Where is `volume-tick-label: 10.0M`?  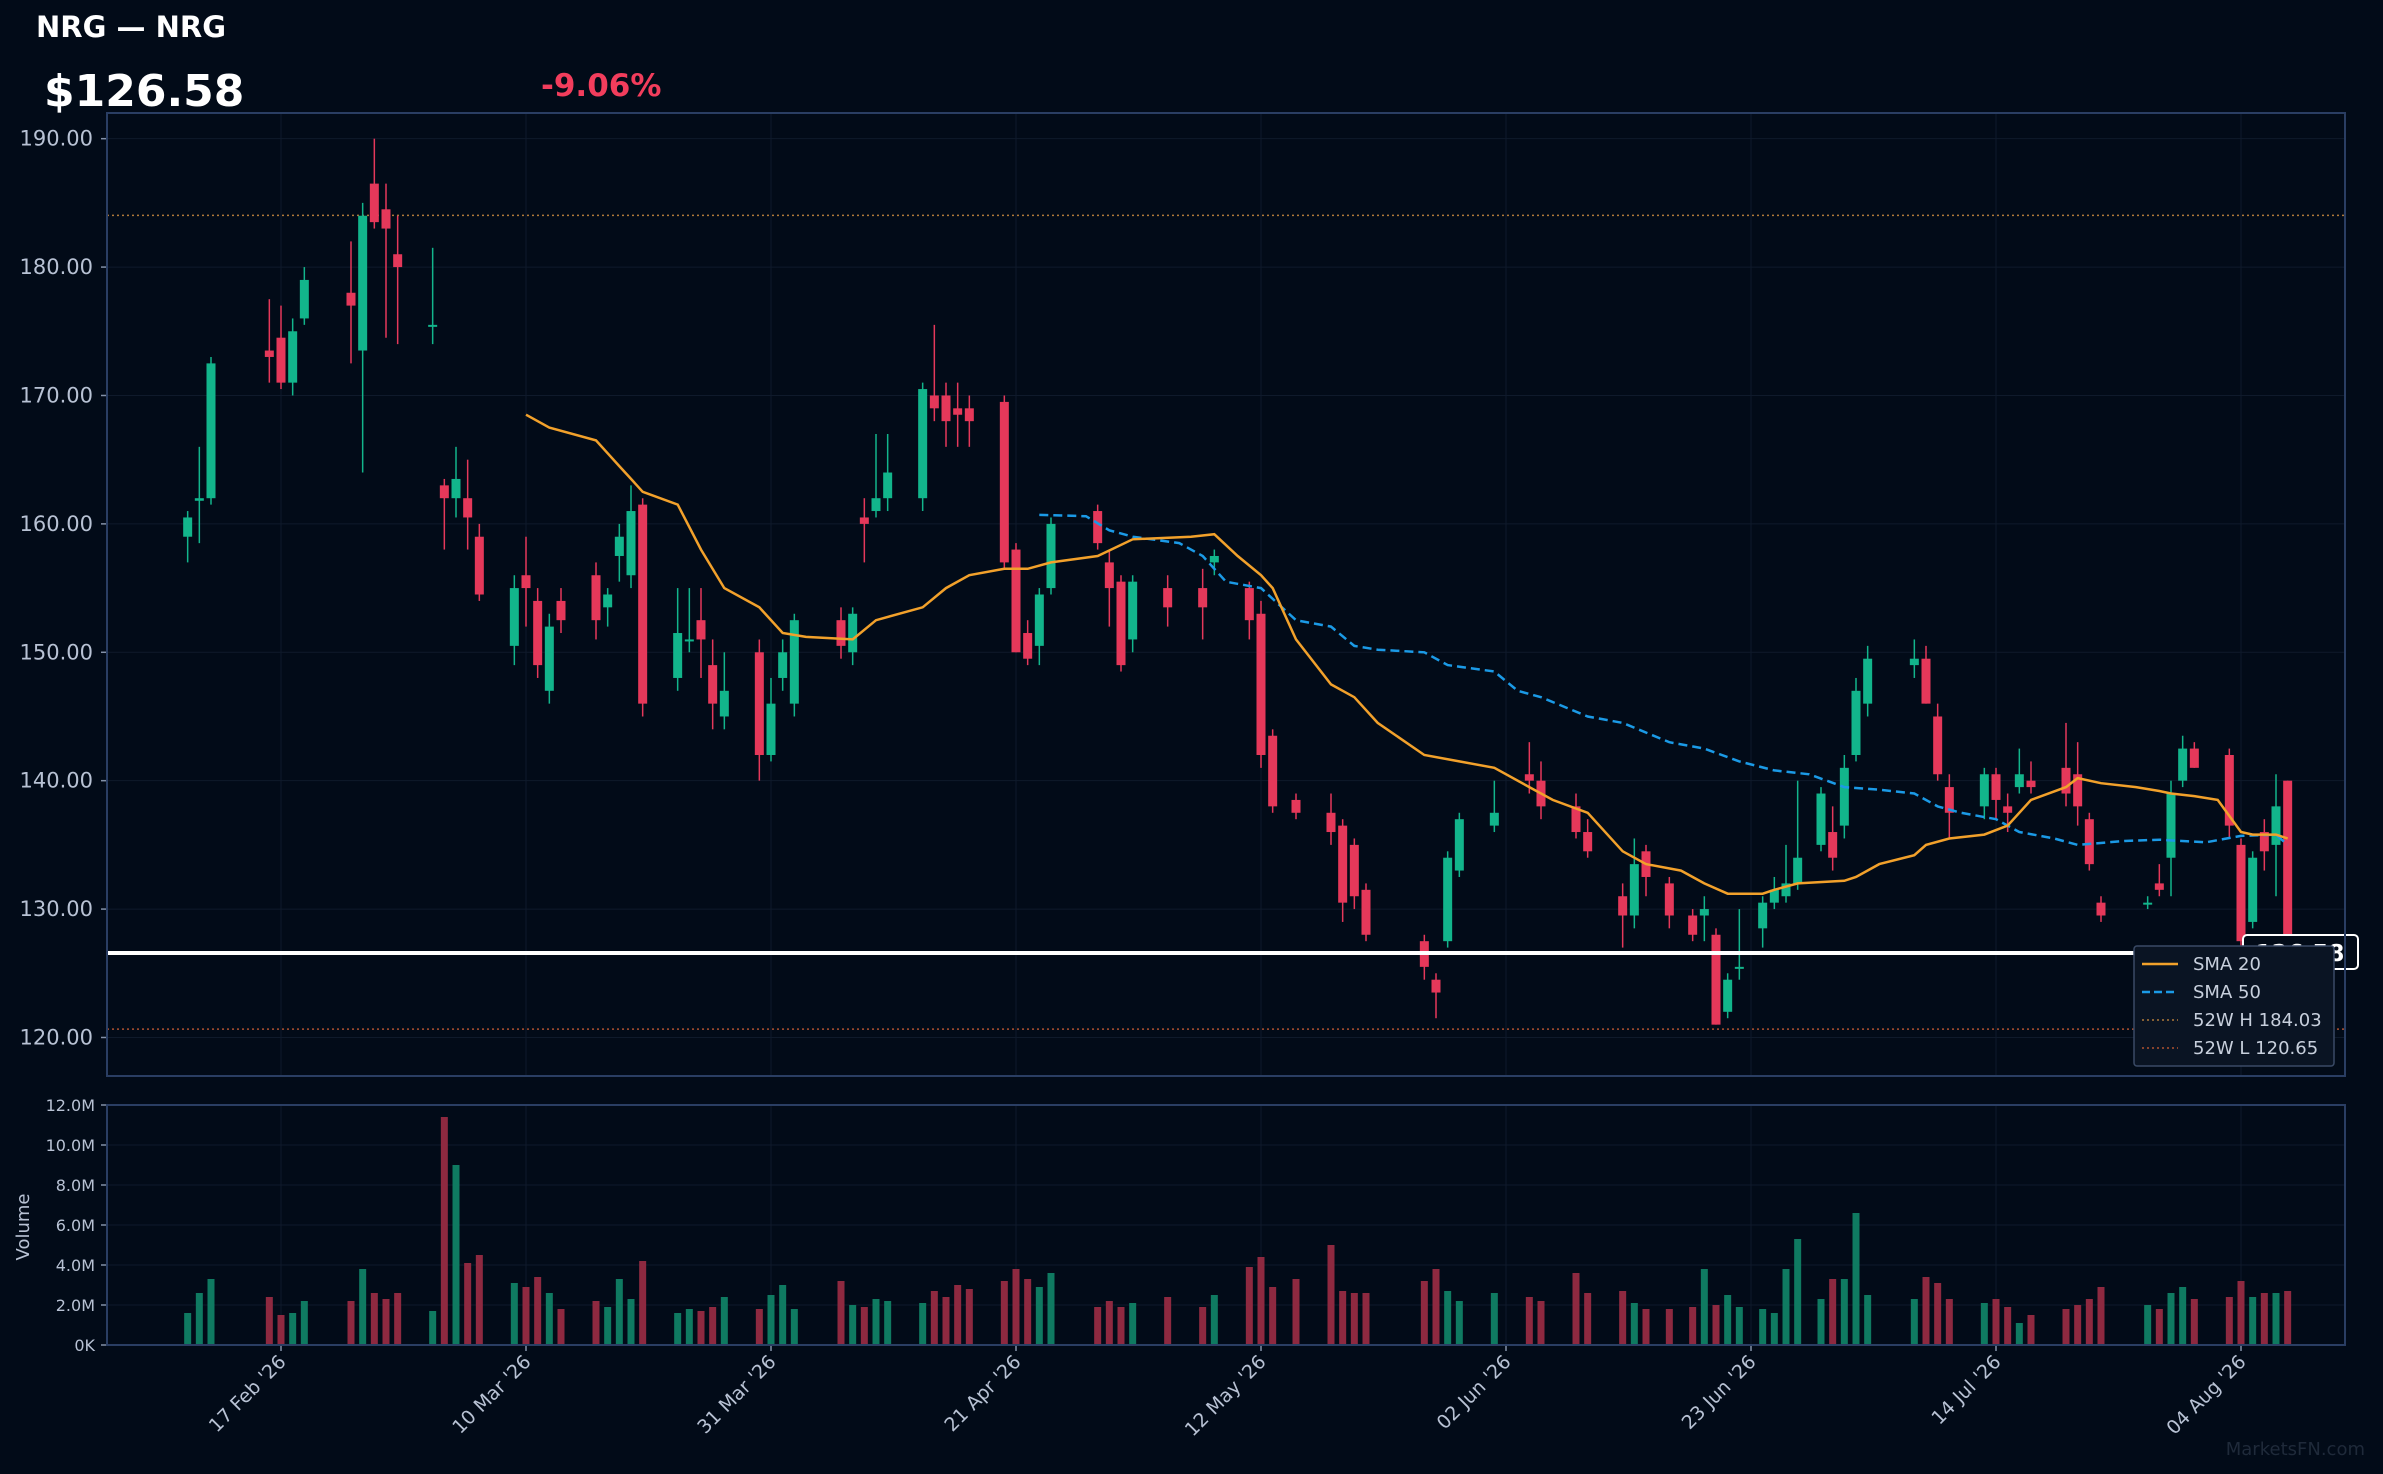
volume-tick-label: 10.0M is located at coordinates (70, 1145).